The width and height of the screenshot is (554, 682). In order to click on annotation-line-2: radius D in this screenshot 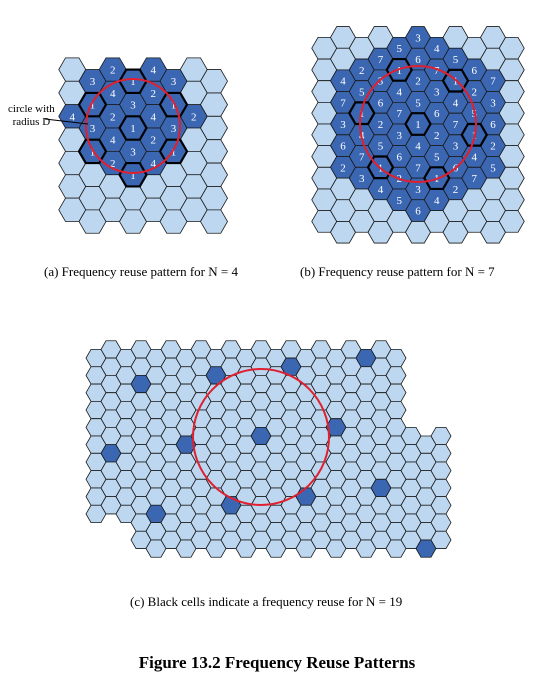, I will do `click(31, 122)`.